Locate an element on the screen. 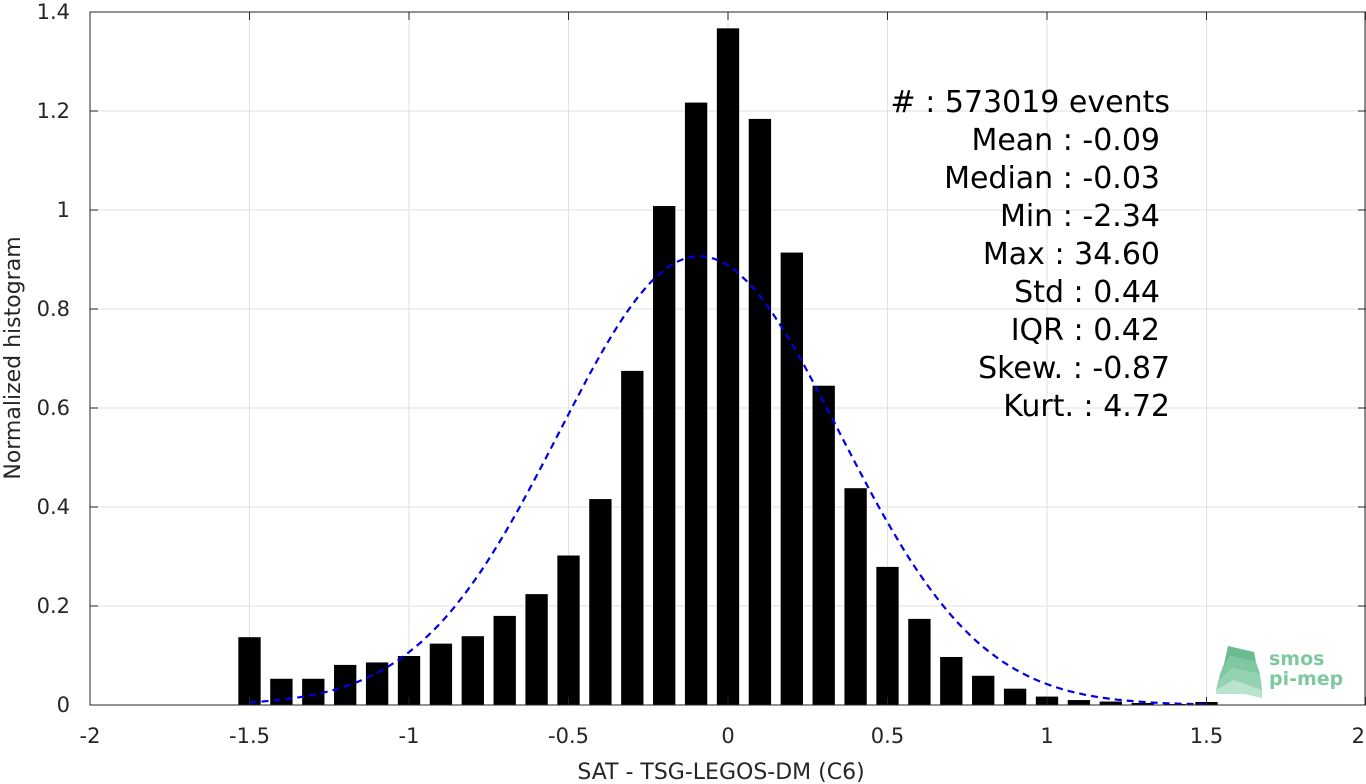 This screenshot has width=1366, height=784. x-tick-label: -2 is located at coordinates (90, 736).